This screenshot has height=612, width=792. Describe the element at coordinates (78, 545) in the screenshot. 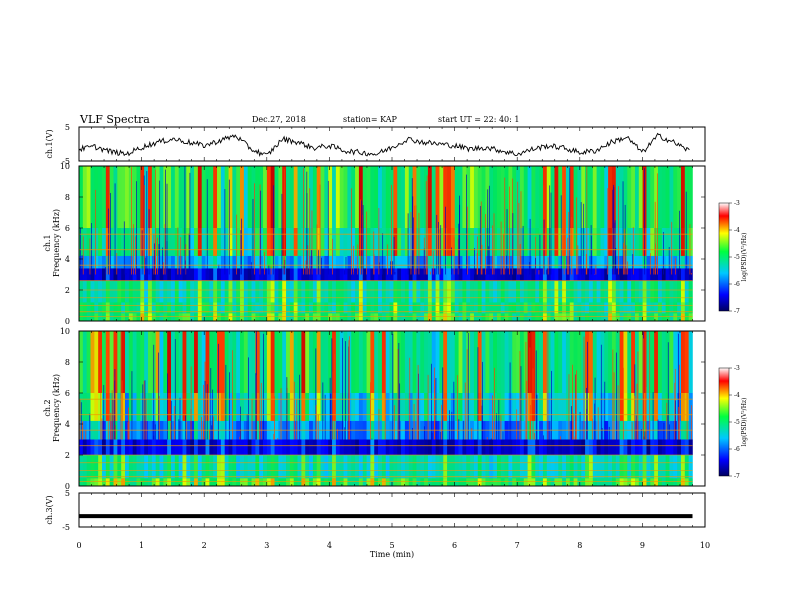

I see `xtick-label: 0` at that location.